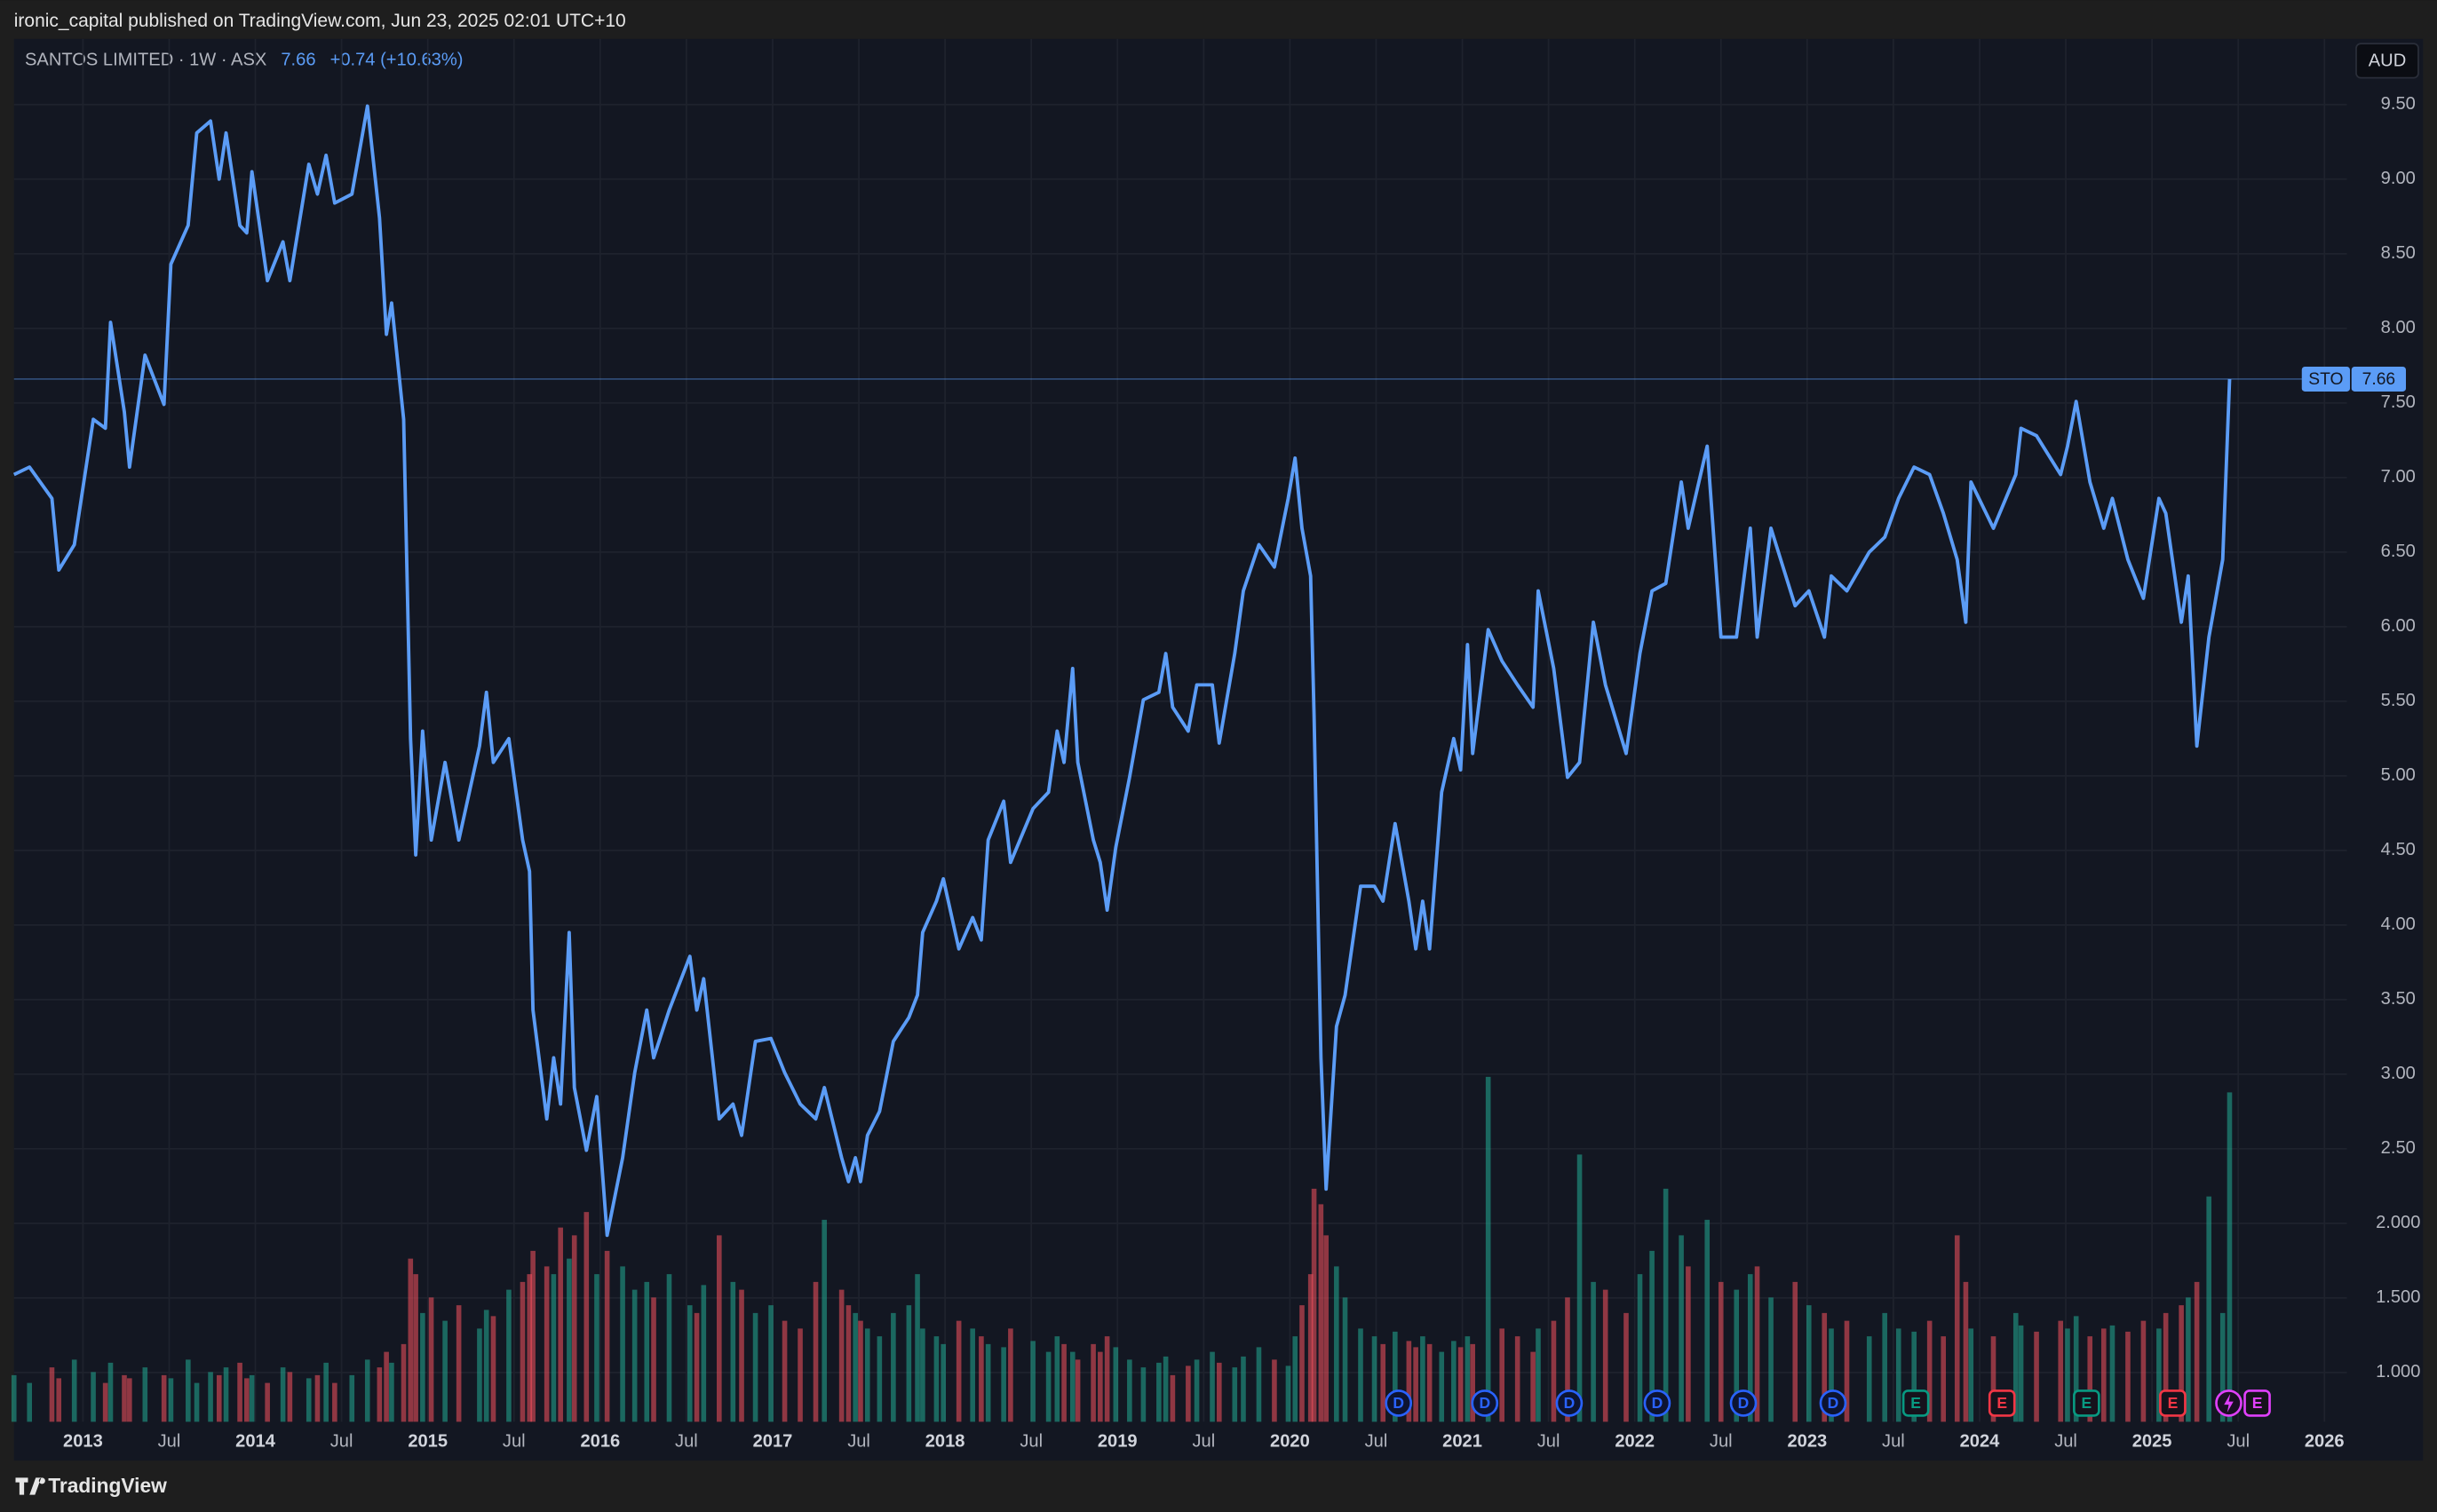  I want to click on y-tick-label: 3.00, so click(2398, 1073).